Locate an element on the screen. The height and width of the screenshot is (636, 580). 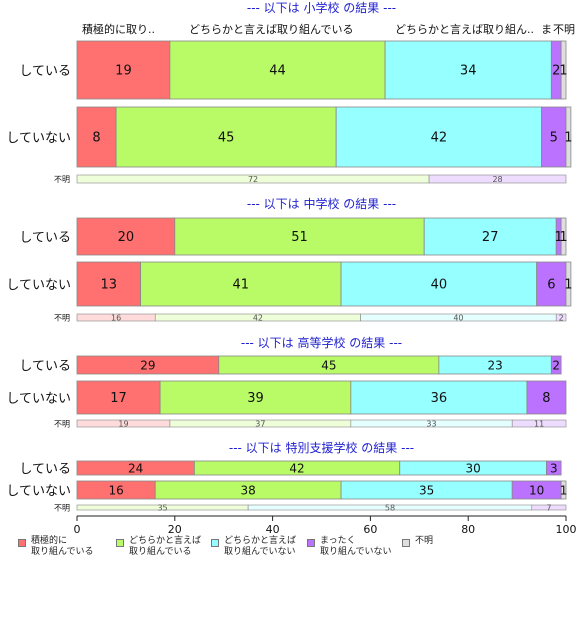
x-tick-label: 80 is located at coordinates (468, 529).